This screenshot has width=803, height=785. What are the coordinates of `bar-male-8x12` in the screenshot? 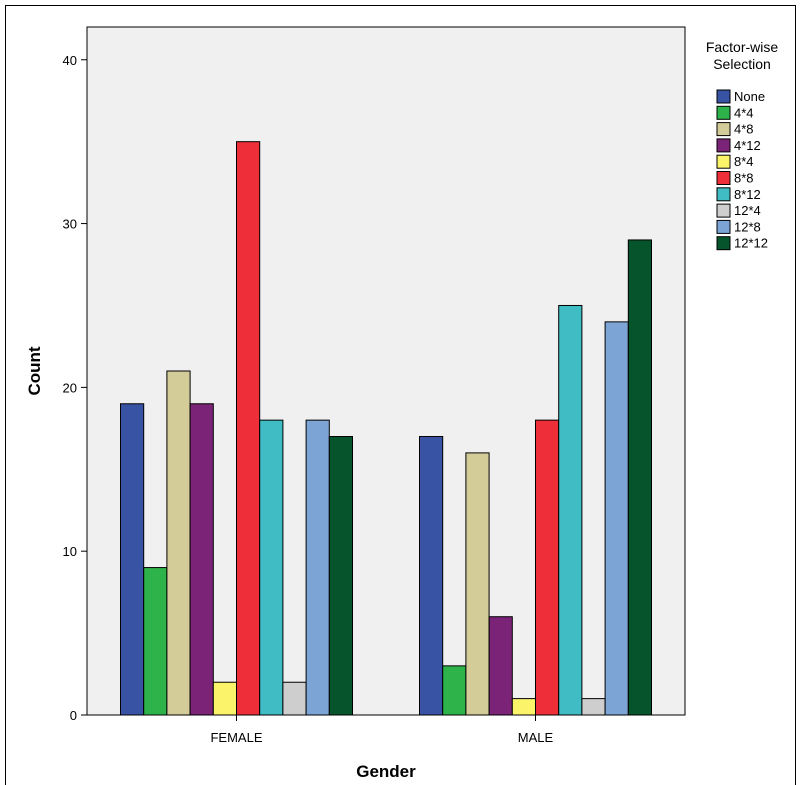 It's located at (570, 510).